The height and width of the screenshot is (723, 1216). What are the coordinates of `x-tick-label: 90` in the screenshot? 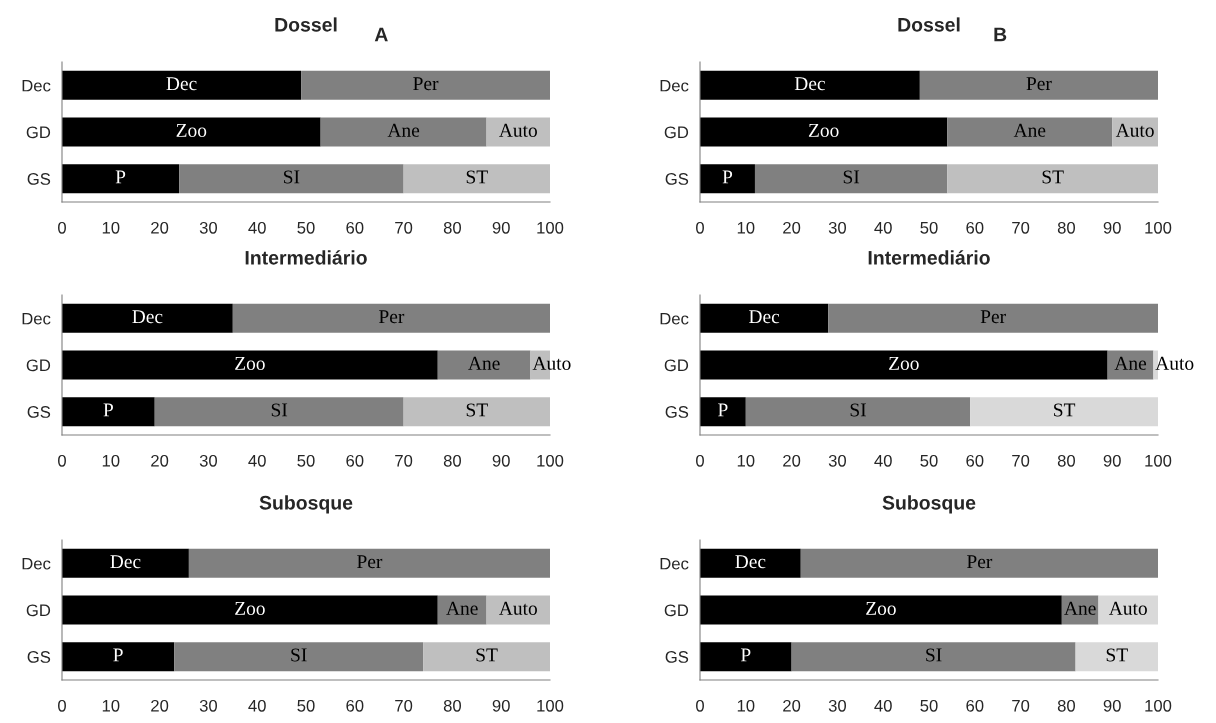 It's located at (501, 705).